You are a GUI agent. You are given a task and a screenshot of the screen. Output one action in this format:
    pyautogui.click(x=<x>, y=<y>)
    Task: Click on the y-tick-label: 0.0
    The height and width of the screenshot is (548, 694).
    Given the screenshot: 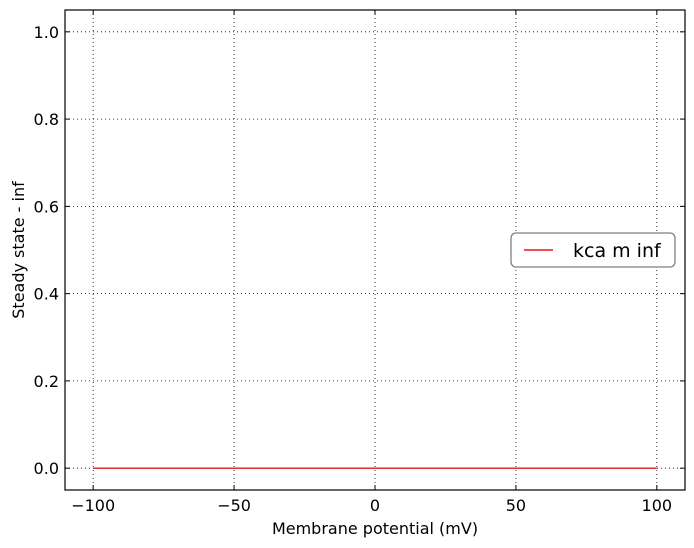 What is the action you would take?
    pyautogui.click(x=46, y=468)
    